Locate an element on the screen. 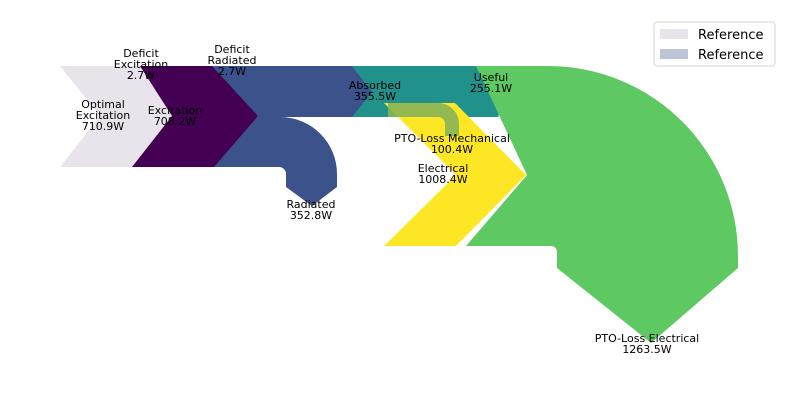 The width and height of the screenshot is (800, 400). label-optimal: Optimal Excitation 710.9W is located at coordinates (103, 115).